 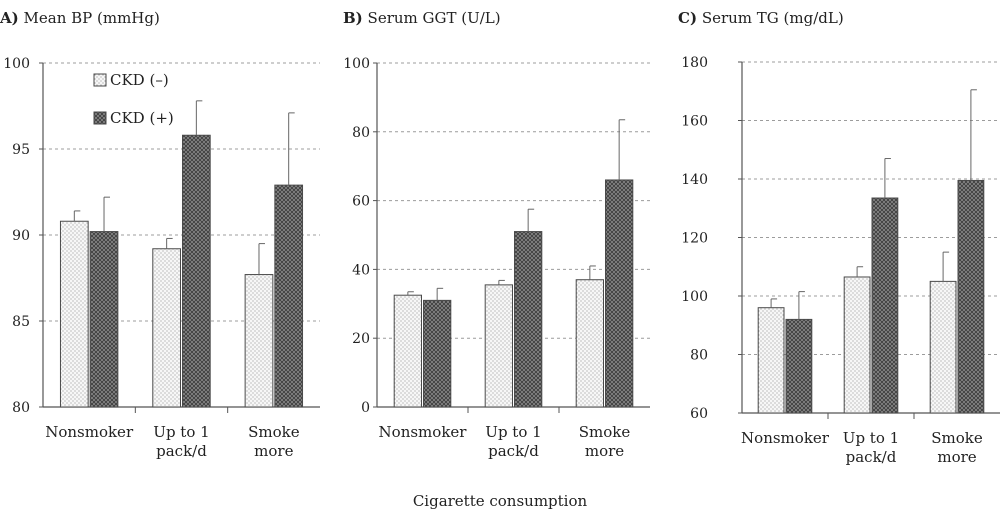 I want to click on y-tick-label: 180, so click(x=694, y=63).